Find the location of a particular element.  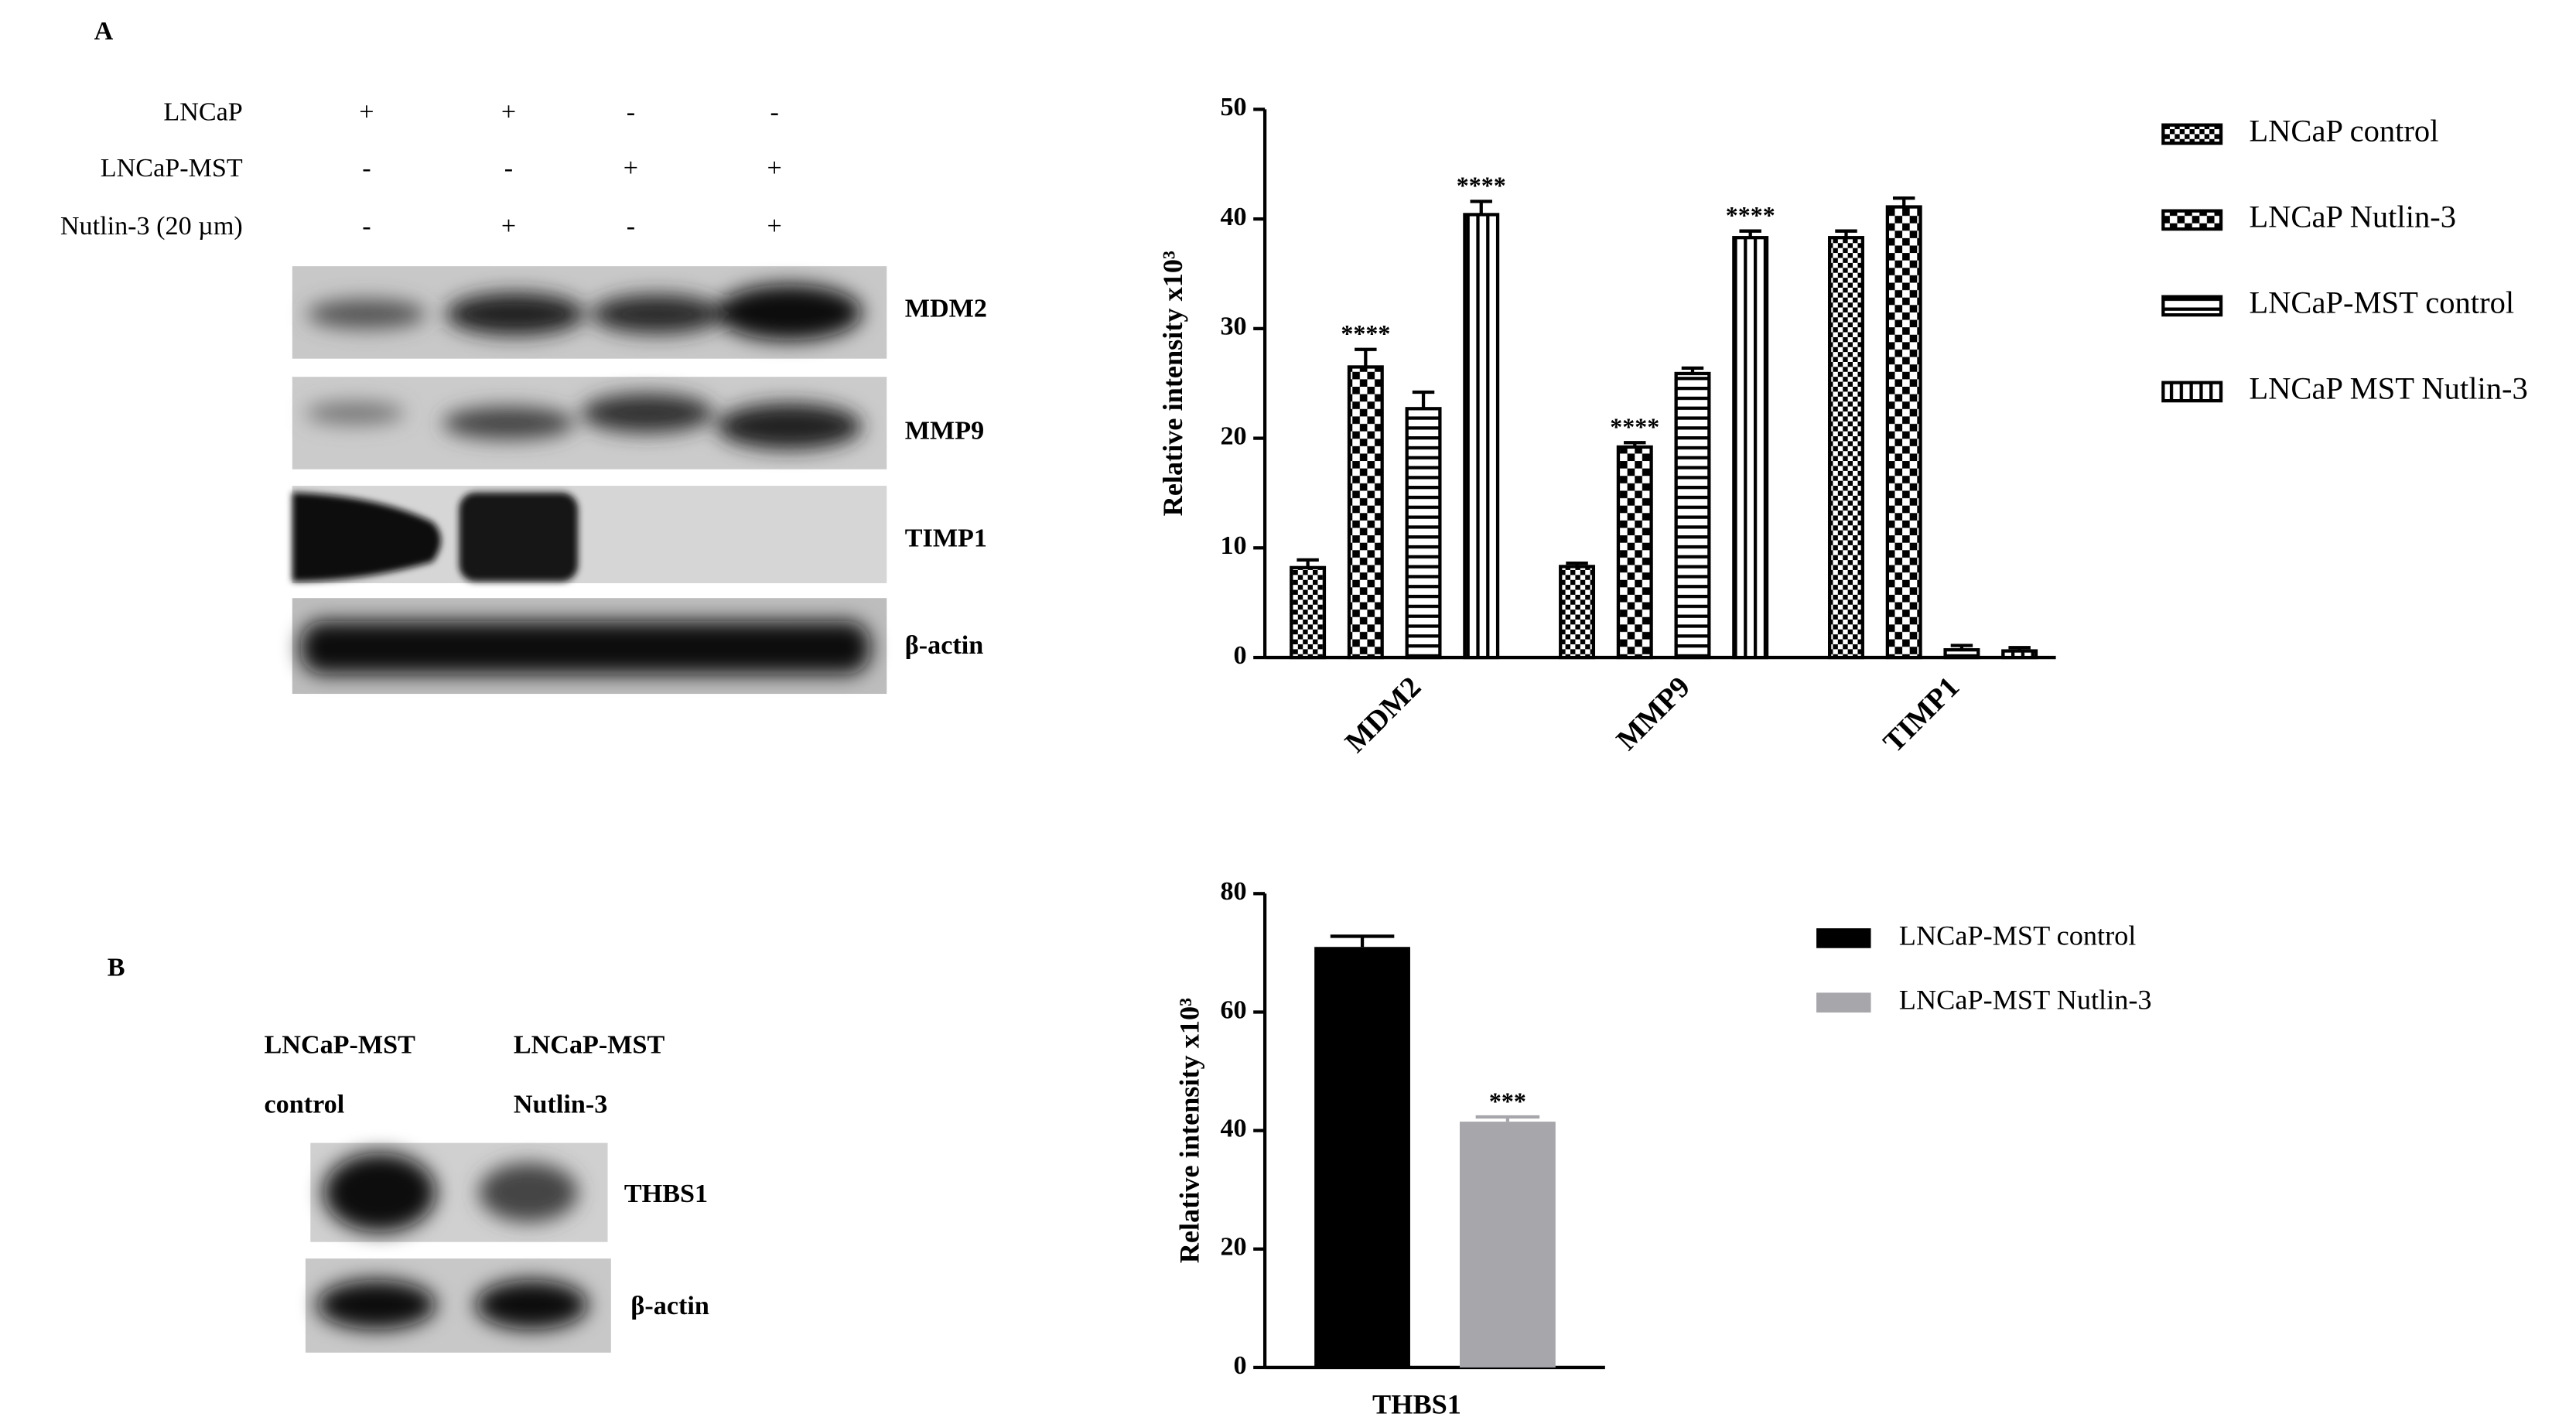

row-label: LNCaP is located at coordinates (202, 112).